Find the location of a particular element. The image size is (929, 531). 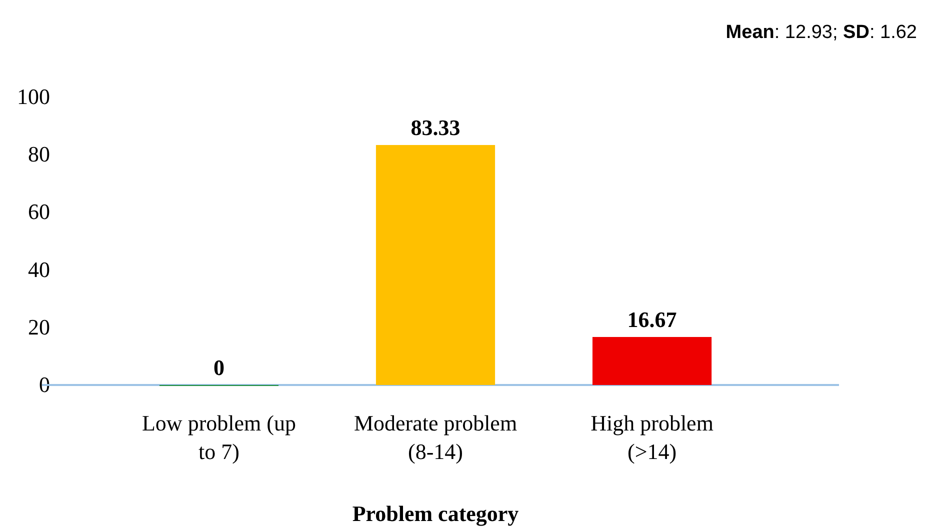

y-tick-label: 40 is located at coordinates (39, 269).